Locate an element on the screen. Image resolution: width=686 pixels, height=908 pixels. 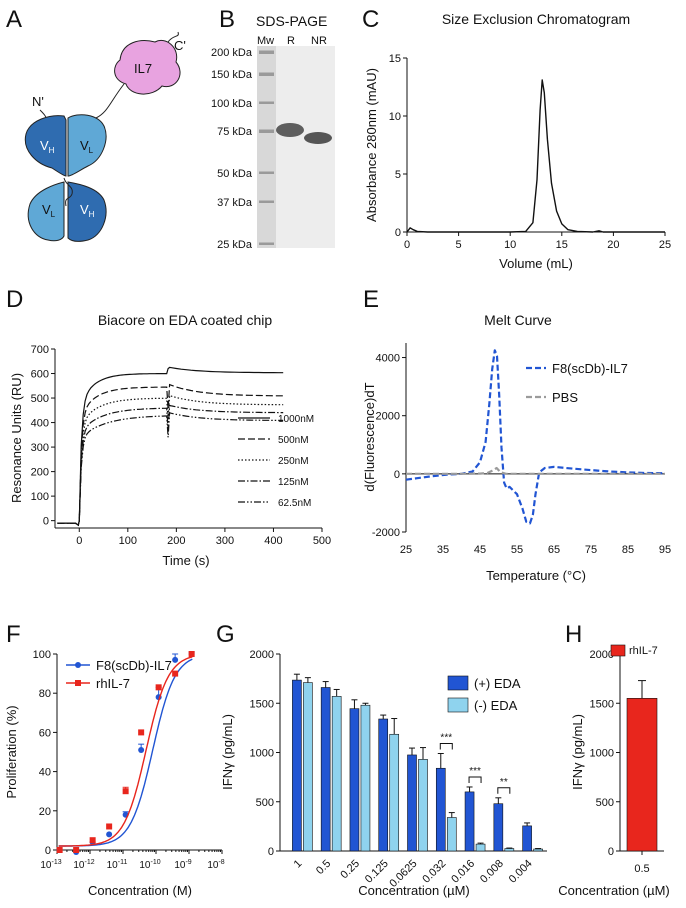
legend-label: 500nM is located at coordinates (293, 440).